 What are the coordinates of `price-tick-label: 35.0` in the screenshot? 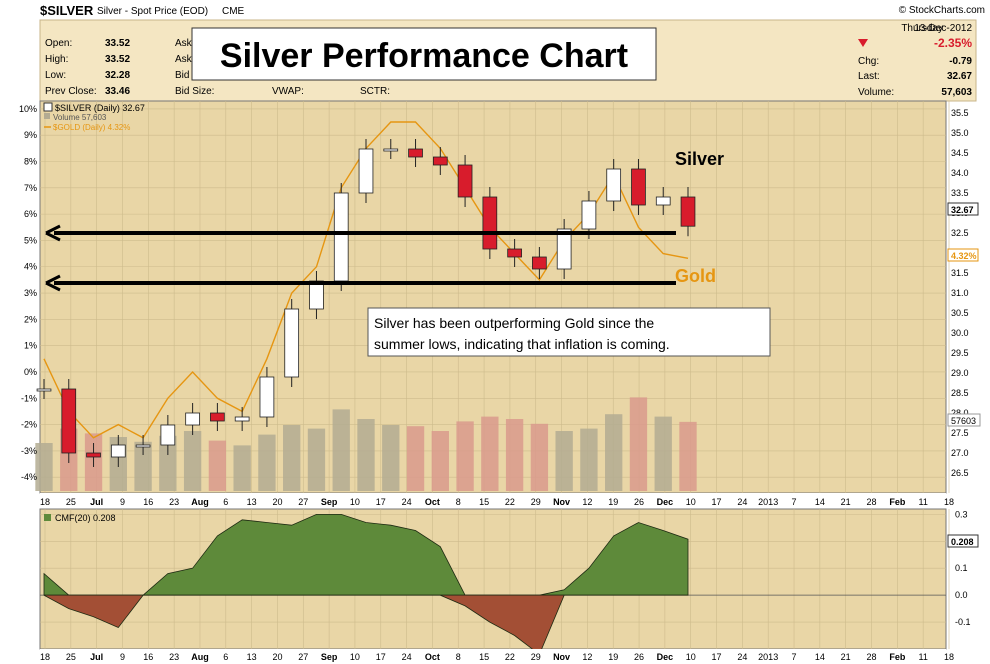 It's located at (960, 133).